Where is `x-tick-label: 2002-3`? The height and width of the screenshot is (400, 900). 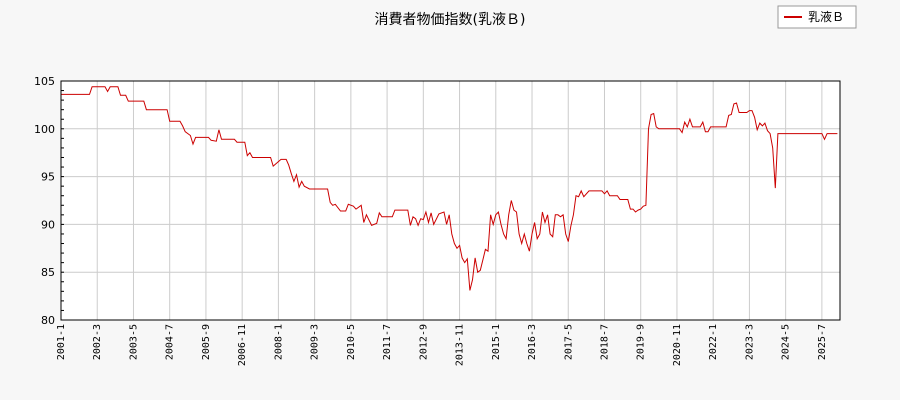
x-tick-label: 2002-3 is located at coordinates (97, 342).